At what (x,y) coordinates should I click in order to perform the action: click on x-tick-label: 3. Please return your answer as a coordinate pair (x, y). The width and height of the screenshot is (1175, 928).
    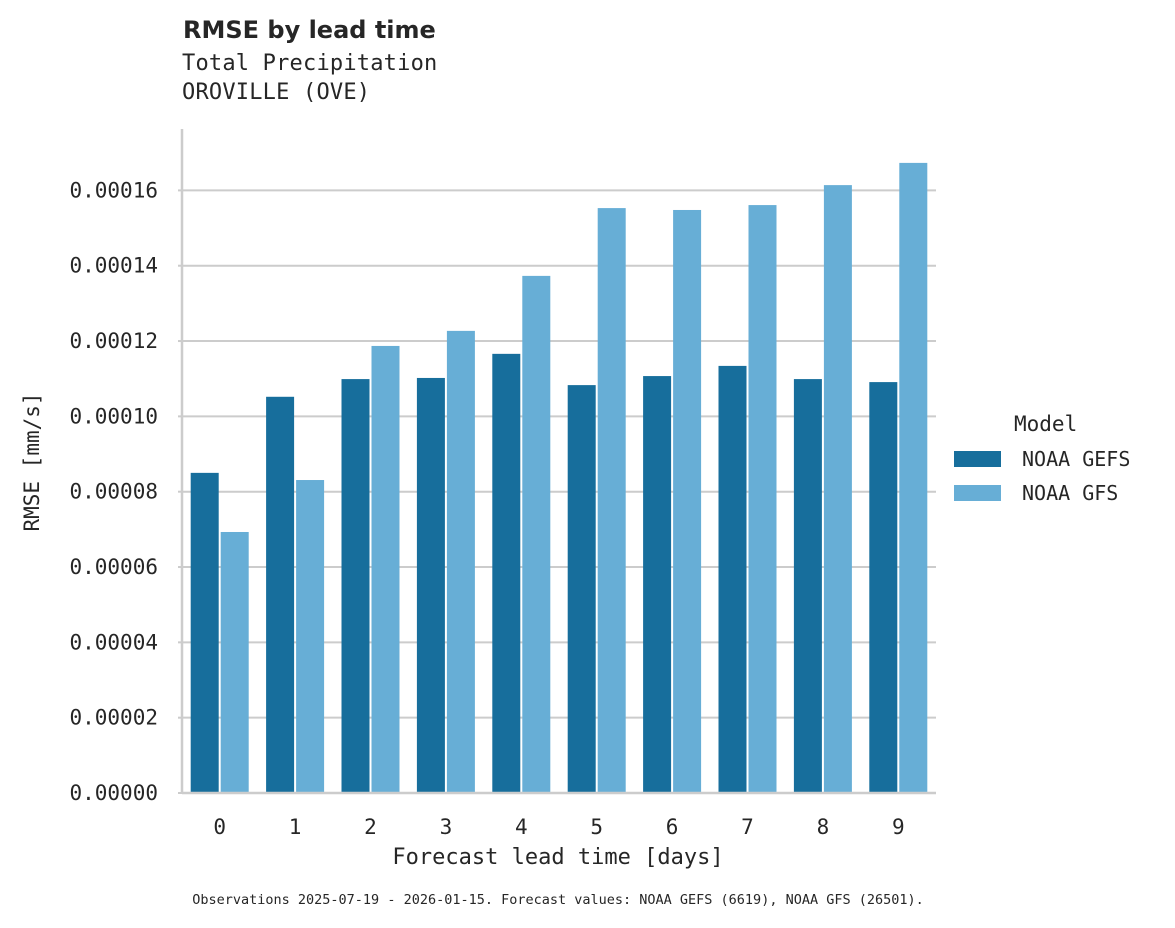
    Looking at the image, I should click on (446, 827).